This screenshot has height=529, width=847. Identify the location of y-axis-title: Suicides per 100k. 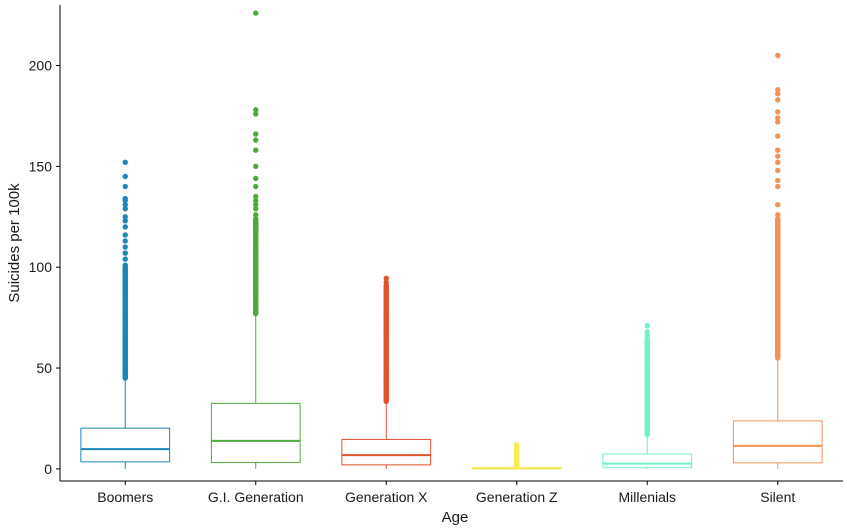
(14, 243).